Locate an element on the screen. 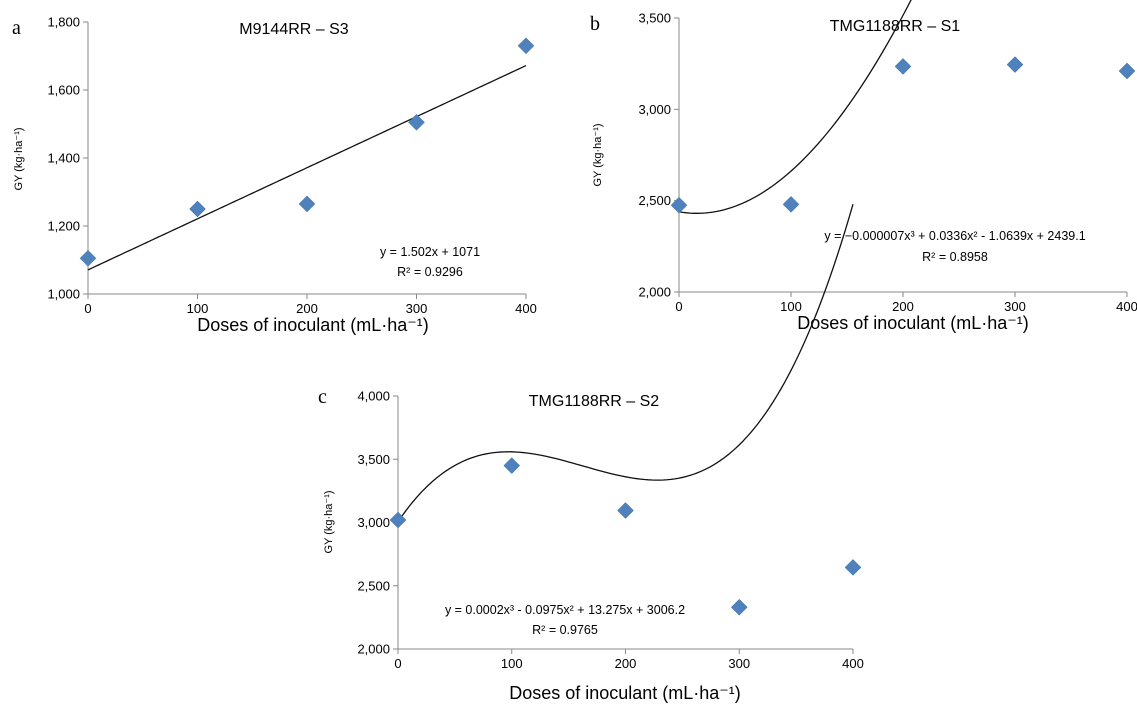 This screenshot has height=708, width=1137. y-tick-label: 1,800 is located at coordinates (63, 22).